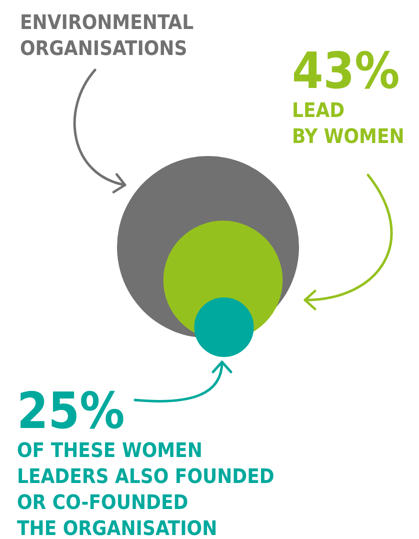 The width and height of the screenshot is (419, 539). I want to click on data-label: 25%, so click(71, 411).